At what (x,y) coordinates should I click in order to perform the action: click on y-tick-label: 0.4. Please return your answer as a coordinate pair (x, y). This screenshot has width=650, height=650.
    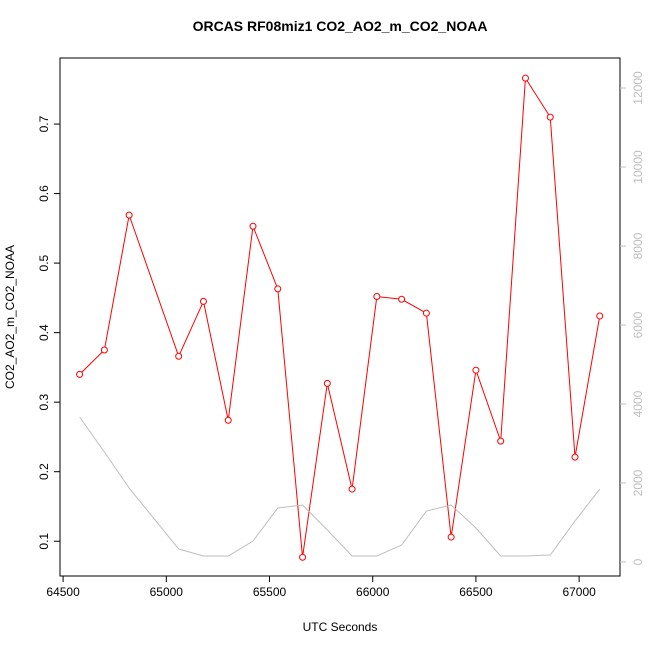
    Looking at the image, I should click on (44, 332).